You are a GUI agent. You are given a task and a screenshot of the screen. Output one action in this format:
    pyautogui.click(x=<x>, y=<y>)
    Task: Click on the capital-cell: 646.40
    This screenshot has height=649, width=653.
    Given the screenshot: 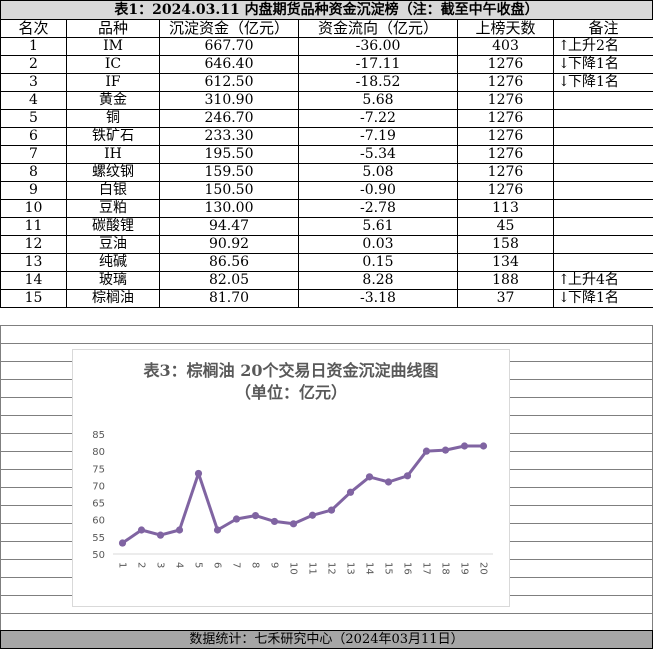 What is the action you would take?
    pyautogui.click(x=229, y=64)
    